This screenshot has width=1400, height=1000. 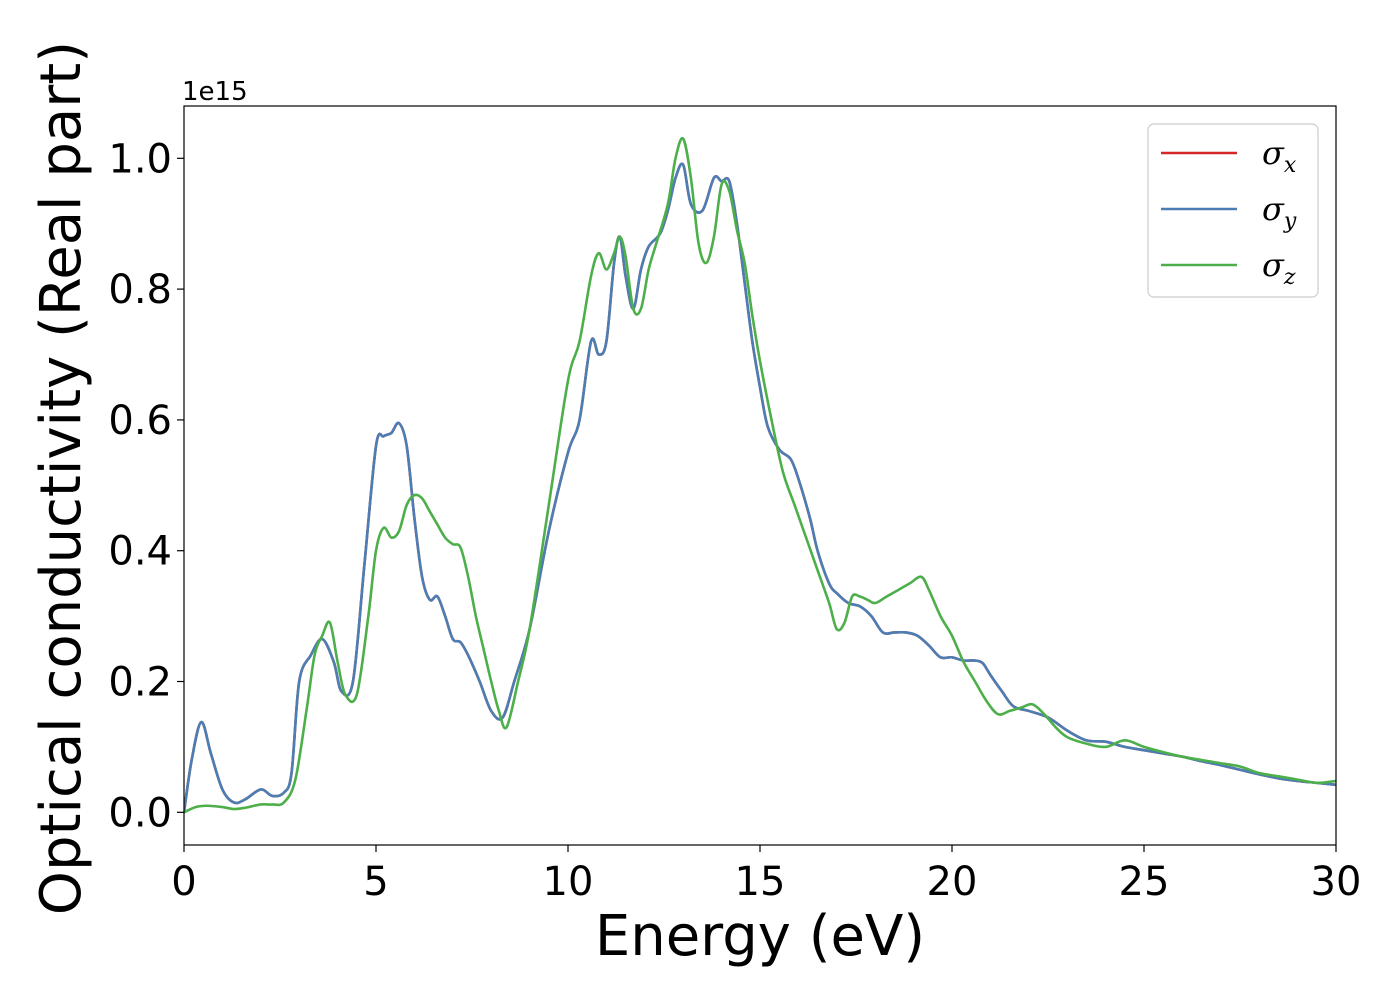 What do you see at coordinates (760, 882) in the screenshot?
I see `x-tick-label: 15` at bounding box center [760, 882].